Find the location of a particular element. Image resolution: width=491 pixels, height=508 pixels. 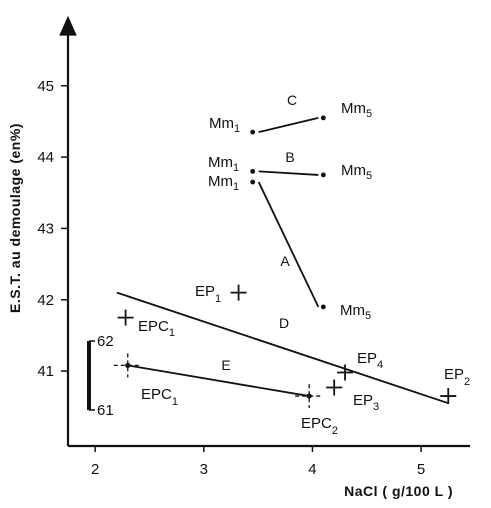

group-letter-a: A is located at coordinates (285, 261).